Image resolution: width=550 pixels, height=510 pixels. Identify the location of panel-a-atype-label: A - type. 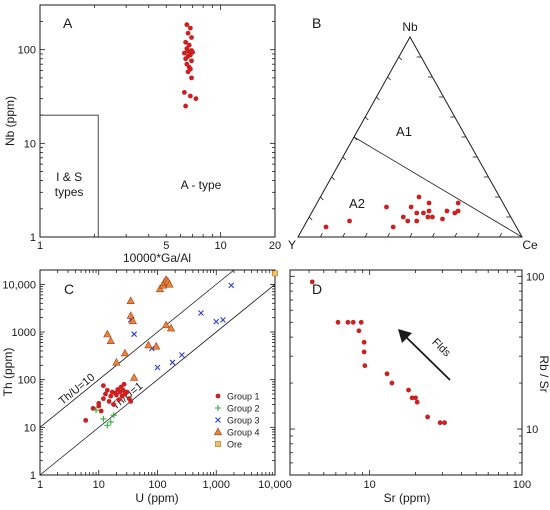
(201, 185).